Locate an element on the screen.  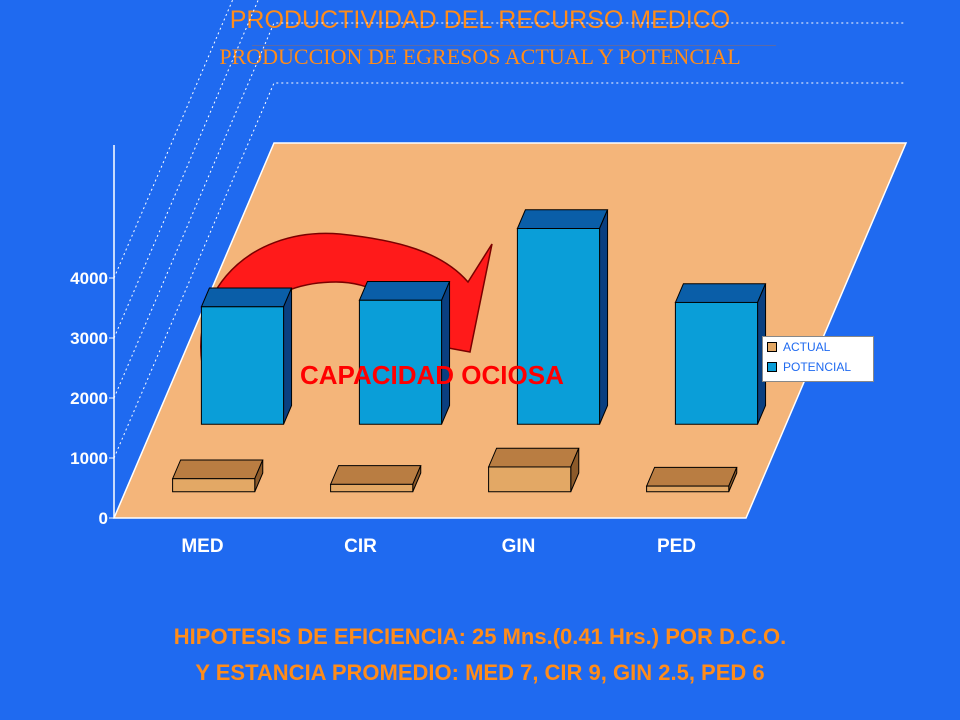
bar-actual-med-top is located at coordinates (217, 469).